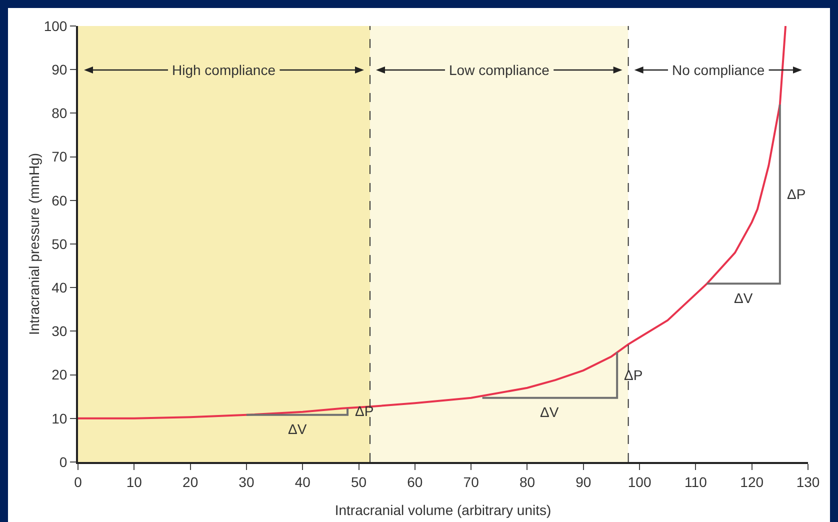  Describe the element at coordinates (527, 482) in the screenshot. I see `x-tick-label: 80` at that location.